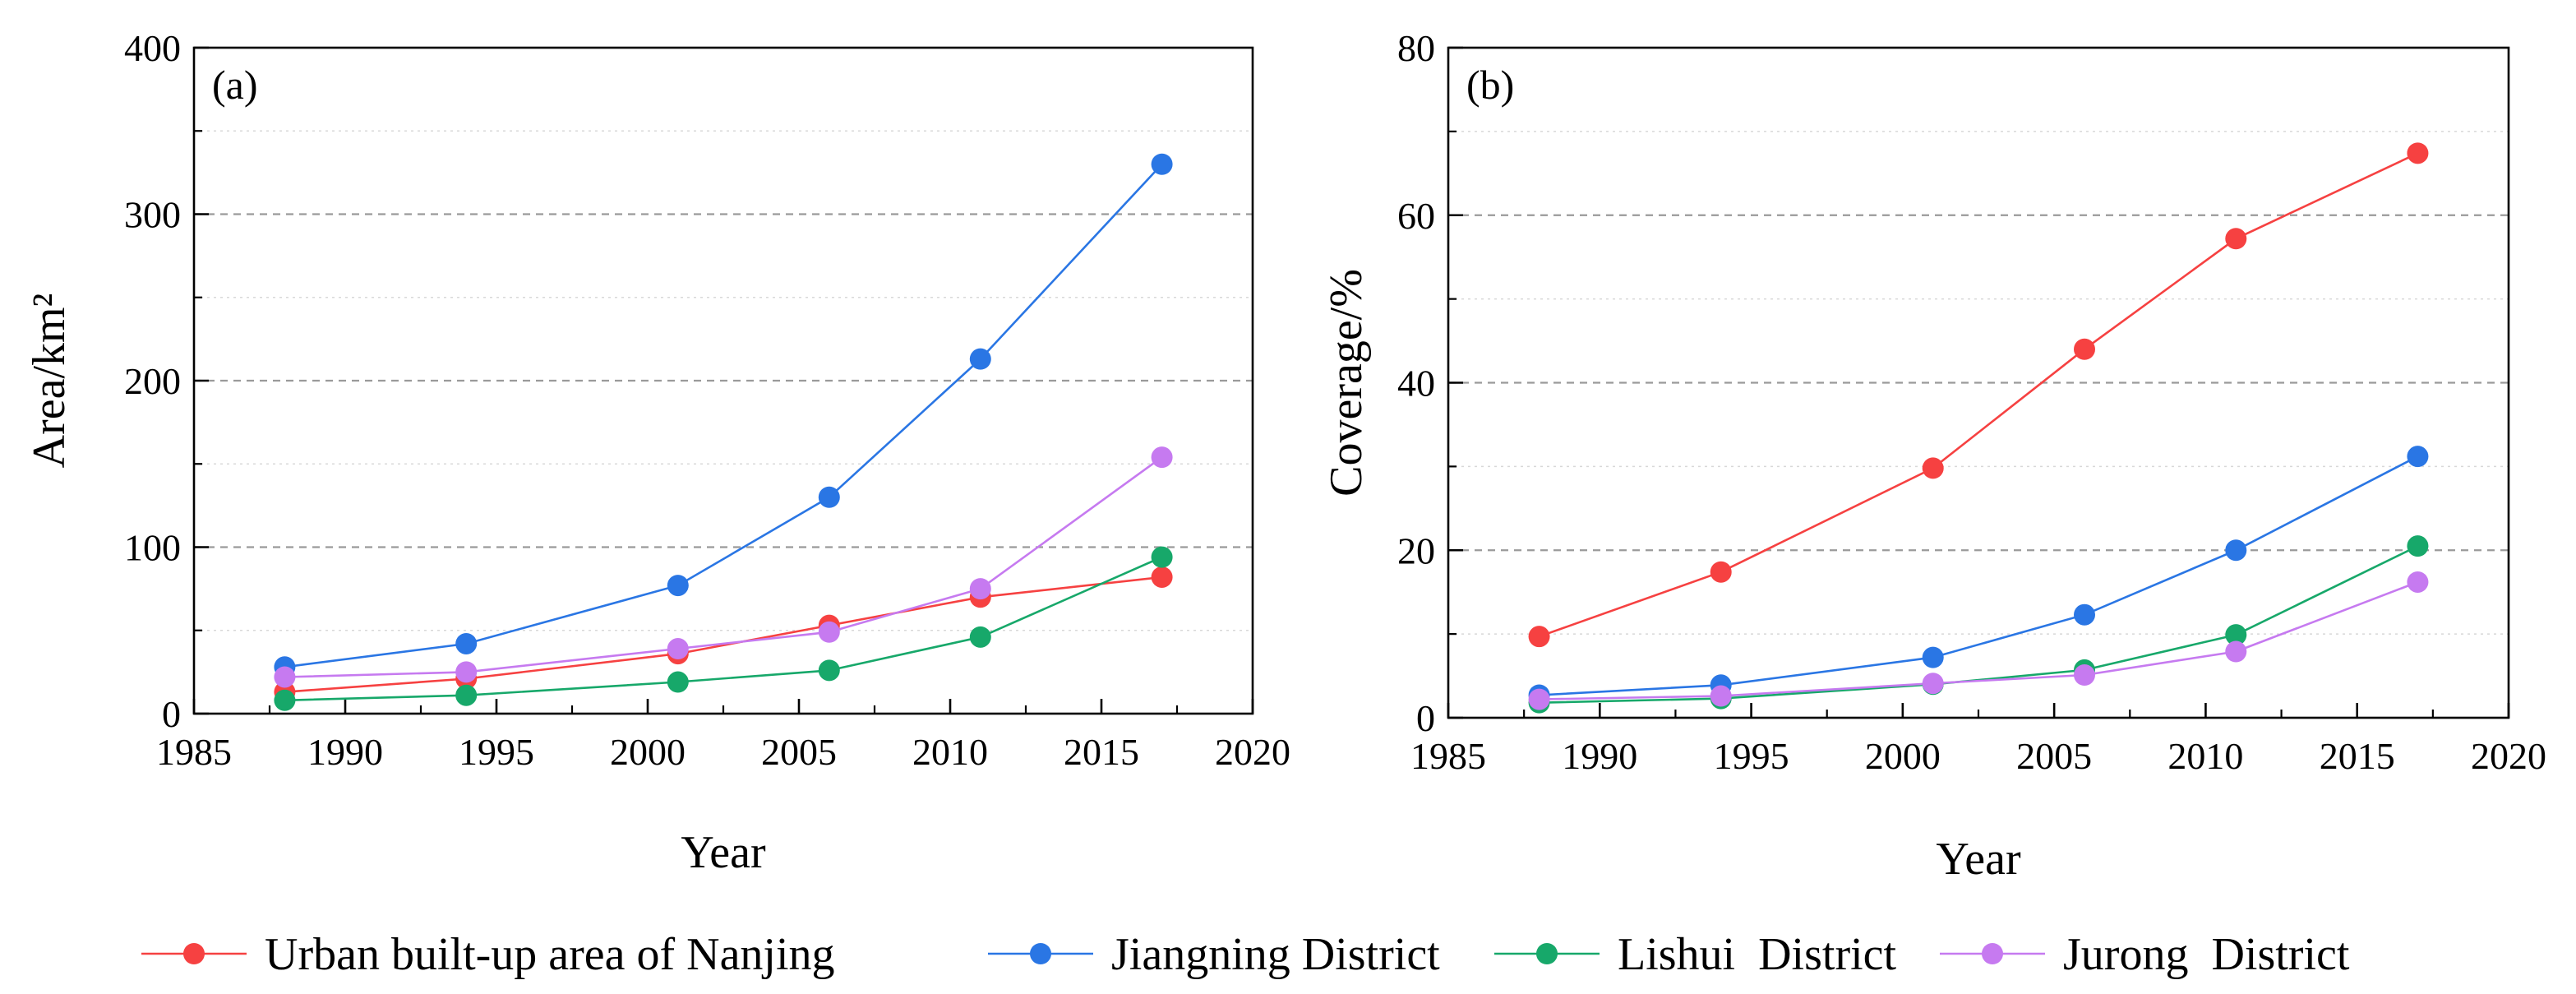  I want to click on y-tick-label: 200, so click(153, 381).